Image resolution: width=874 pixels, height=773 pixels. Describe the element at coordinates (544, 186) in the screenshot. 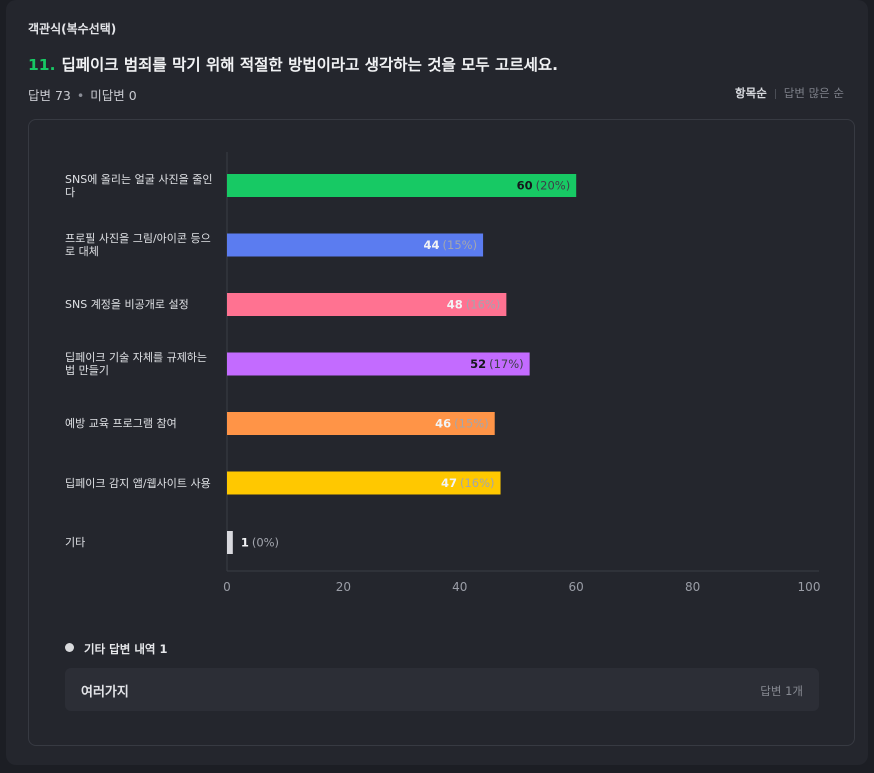

I see `data-label: 60 (20%)` at that location.